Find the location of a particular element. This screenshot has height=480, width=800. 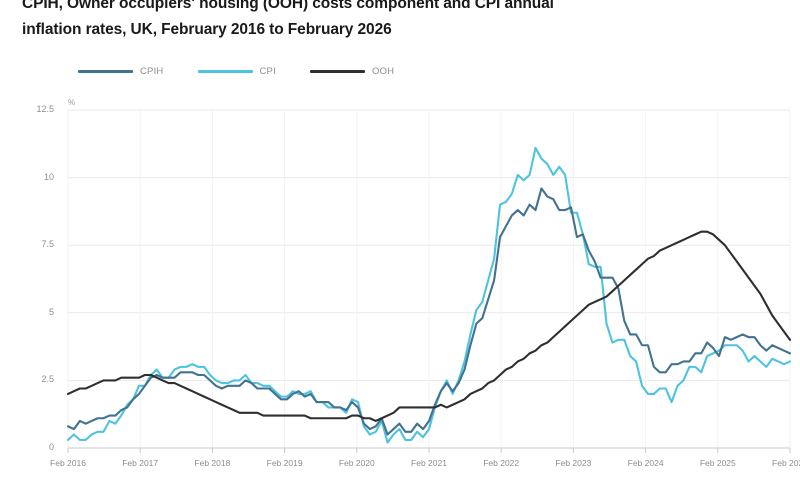

legend-label-ooh: OOH is located at coordinates (383, 71).